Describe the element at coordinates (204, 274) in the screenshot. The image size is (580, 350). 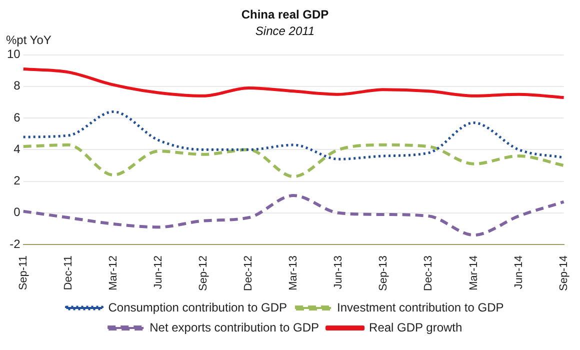
I see `x-tick-label: Sep-12` at that location.